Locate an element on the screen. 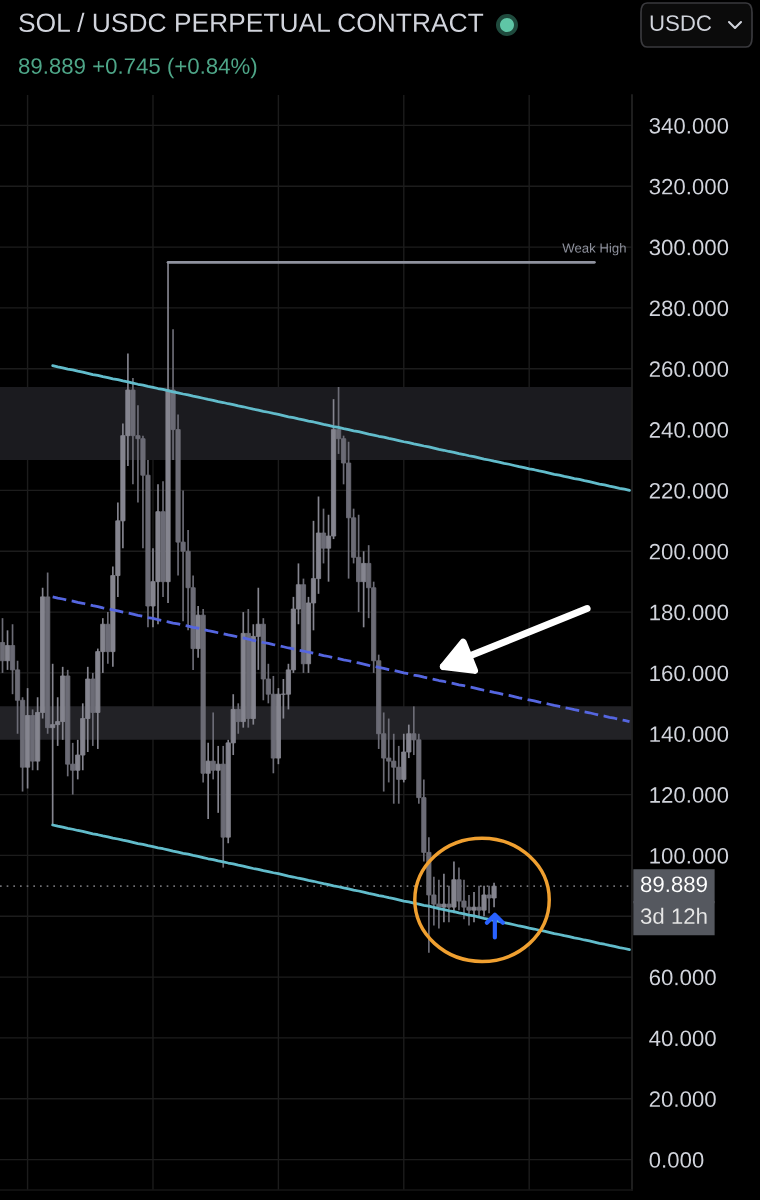 This screenshot has width=760, height=1200. y-tick-label: 300.000 is located at coordinates (689, 247).